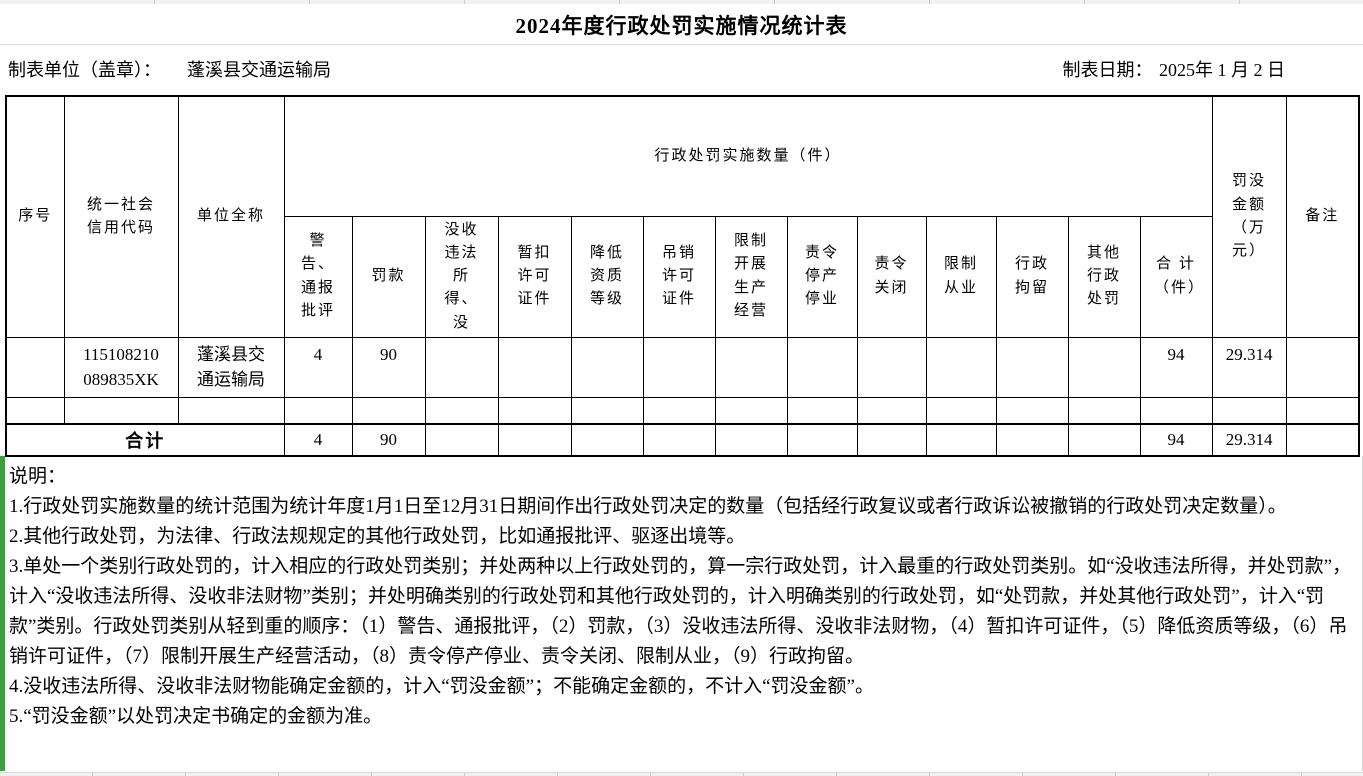 The height and width of the screenshot is (776, 1363). Describe the element at coordinates (1180, 276) in the screenshot. I see `subcol-subtotal-text: 合 计（件）` at that location.